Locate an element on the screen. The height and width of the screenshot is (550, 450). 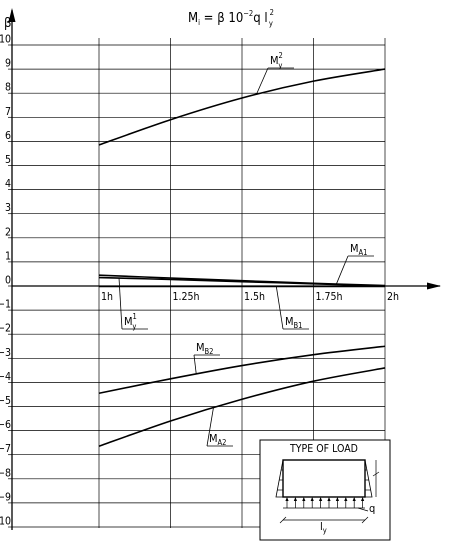
y-tick-label: −8 is located at coordinates (5, 473).